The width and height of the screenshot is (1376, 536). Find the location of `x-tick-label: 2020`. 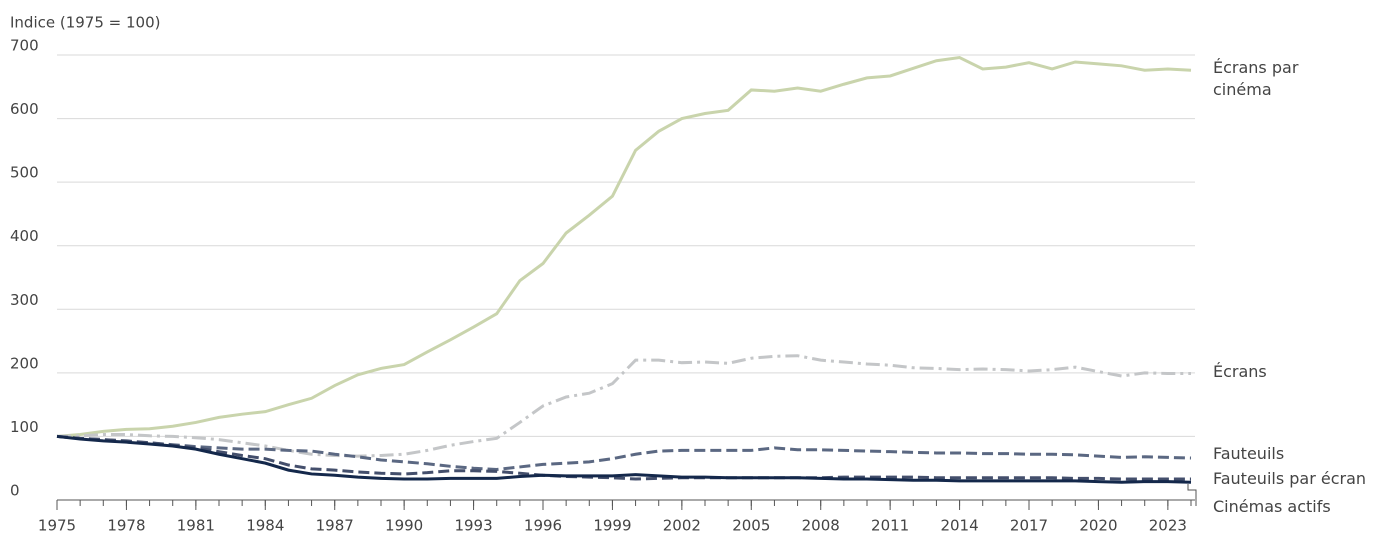

x-tick-label: 2020 is located at coordinates (1098, 526).